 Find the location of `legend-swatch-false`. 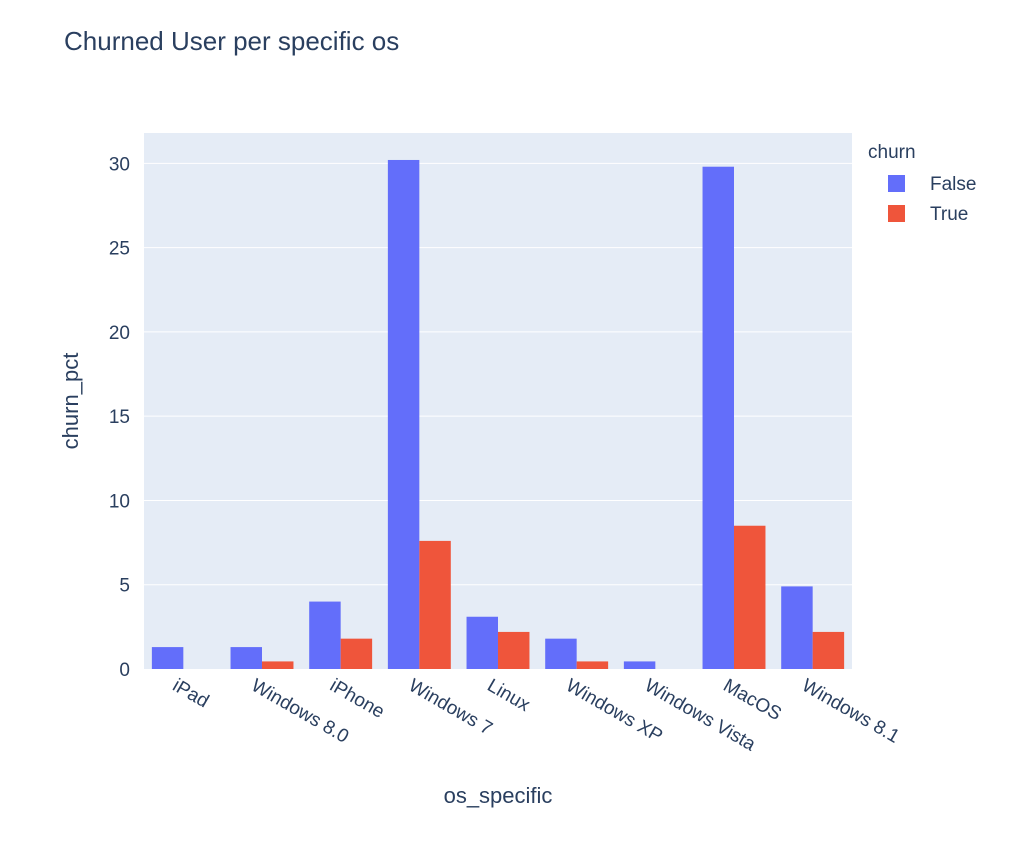

legend-swatch-false is located at coordinates (896, 183).